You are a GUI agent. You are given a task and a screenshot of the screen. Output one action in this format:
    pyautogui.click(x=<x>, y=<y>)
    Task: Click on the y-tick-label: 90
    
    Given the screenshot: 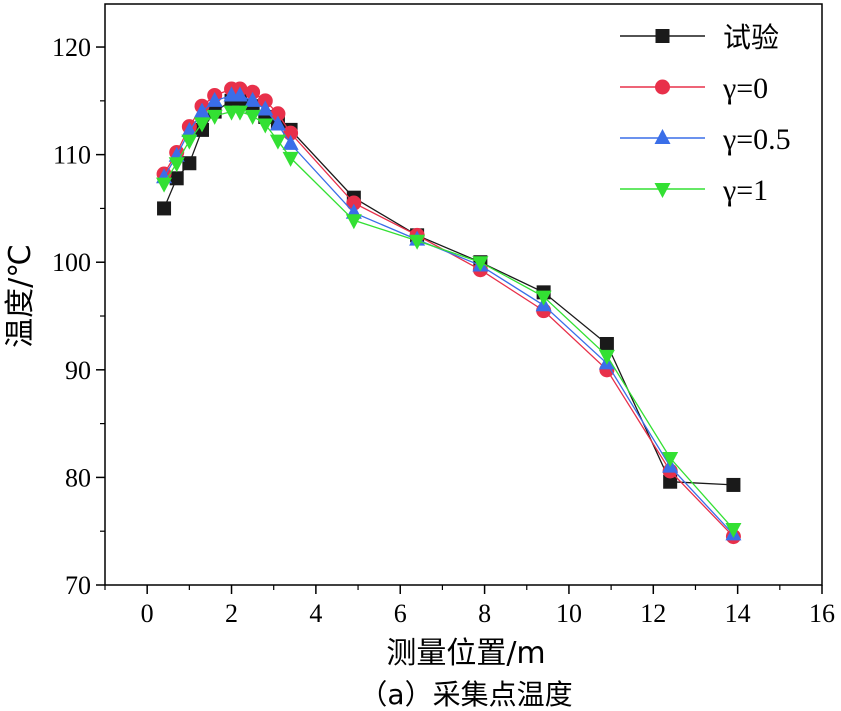 What is the action you would take?
    pyautogui.click(x=78, y=370)
    